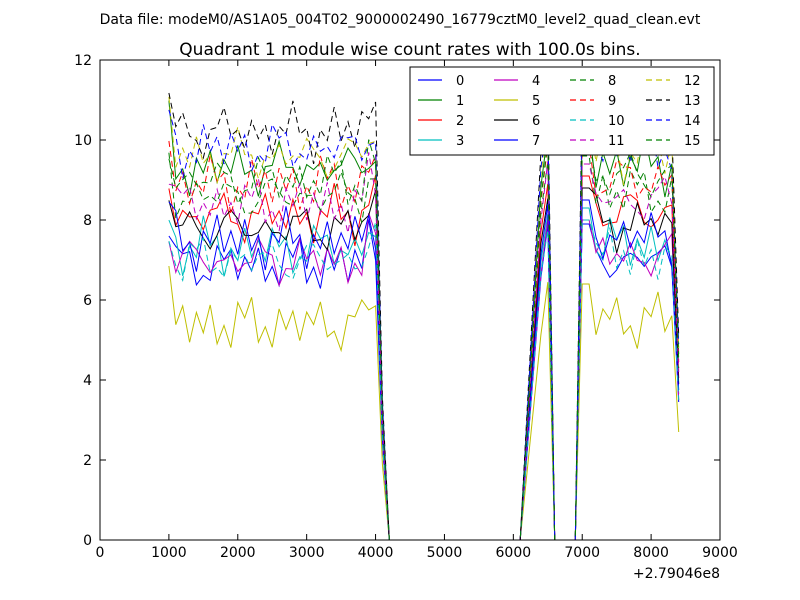  What do you see at coordinates (582, 553) in the screenshot?
I see `x-tick-label: 7000` at bounding box center [582, 553].